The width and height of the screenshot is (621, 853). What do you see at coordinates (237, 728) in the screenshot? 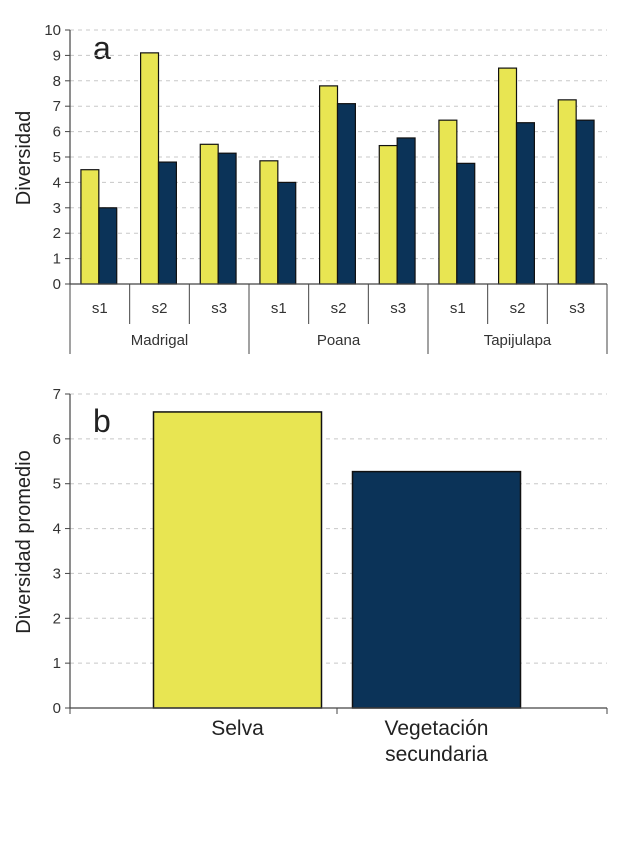
I see `category-label-b: Selva` at bounding box center [237, 728].